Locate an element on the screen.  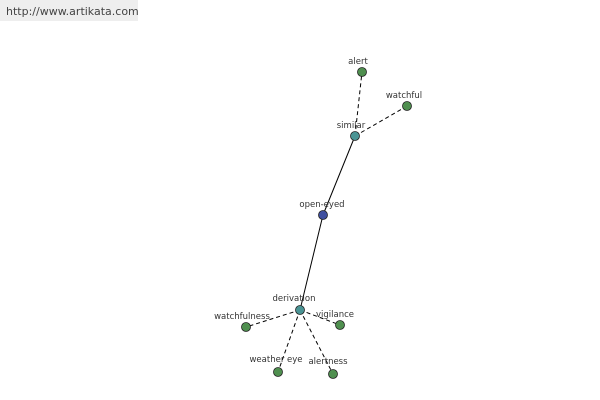
node-label: derivation is located at coordinates (293, 299).